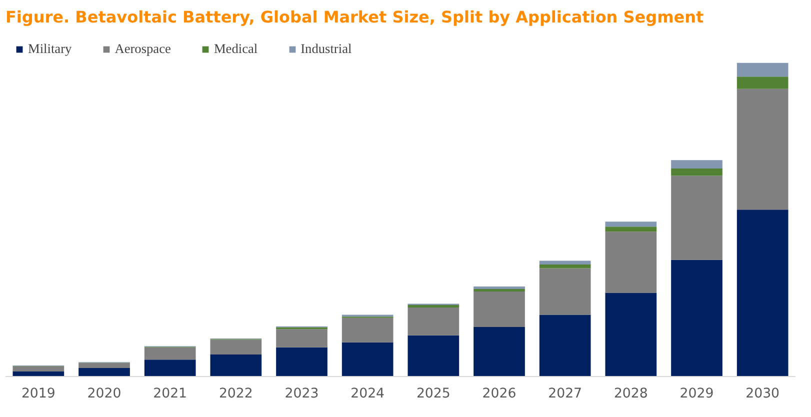 The width and height of the screenshot is (811, 417). I want to click on x-tick-label: 2019, so click(38, 394).